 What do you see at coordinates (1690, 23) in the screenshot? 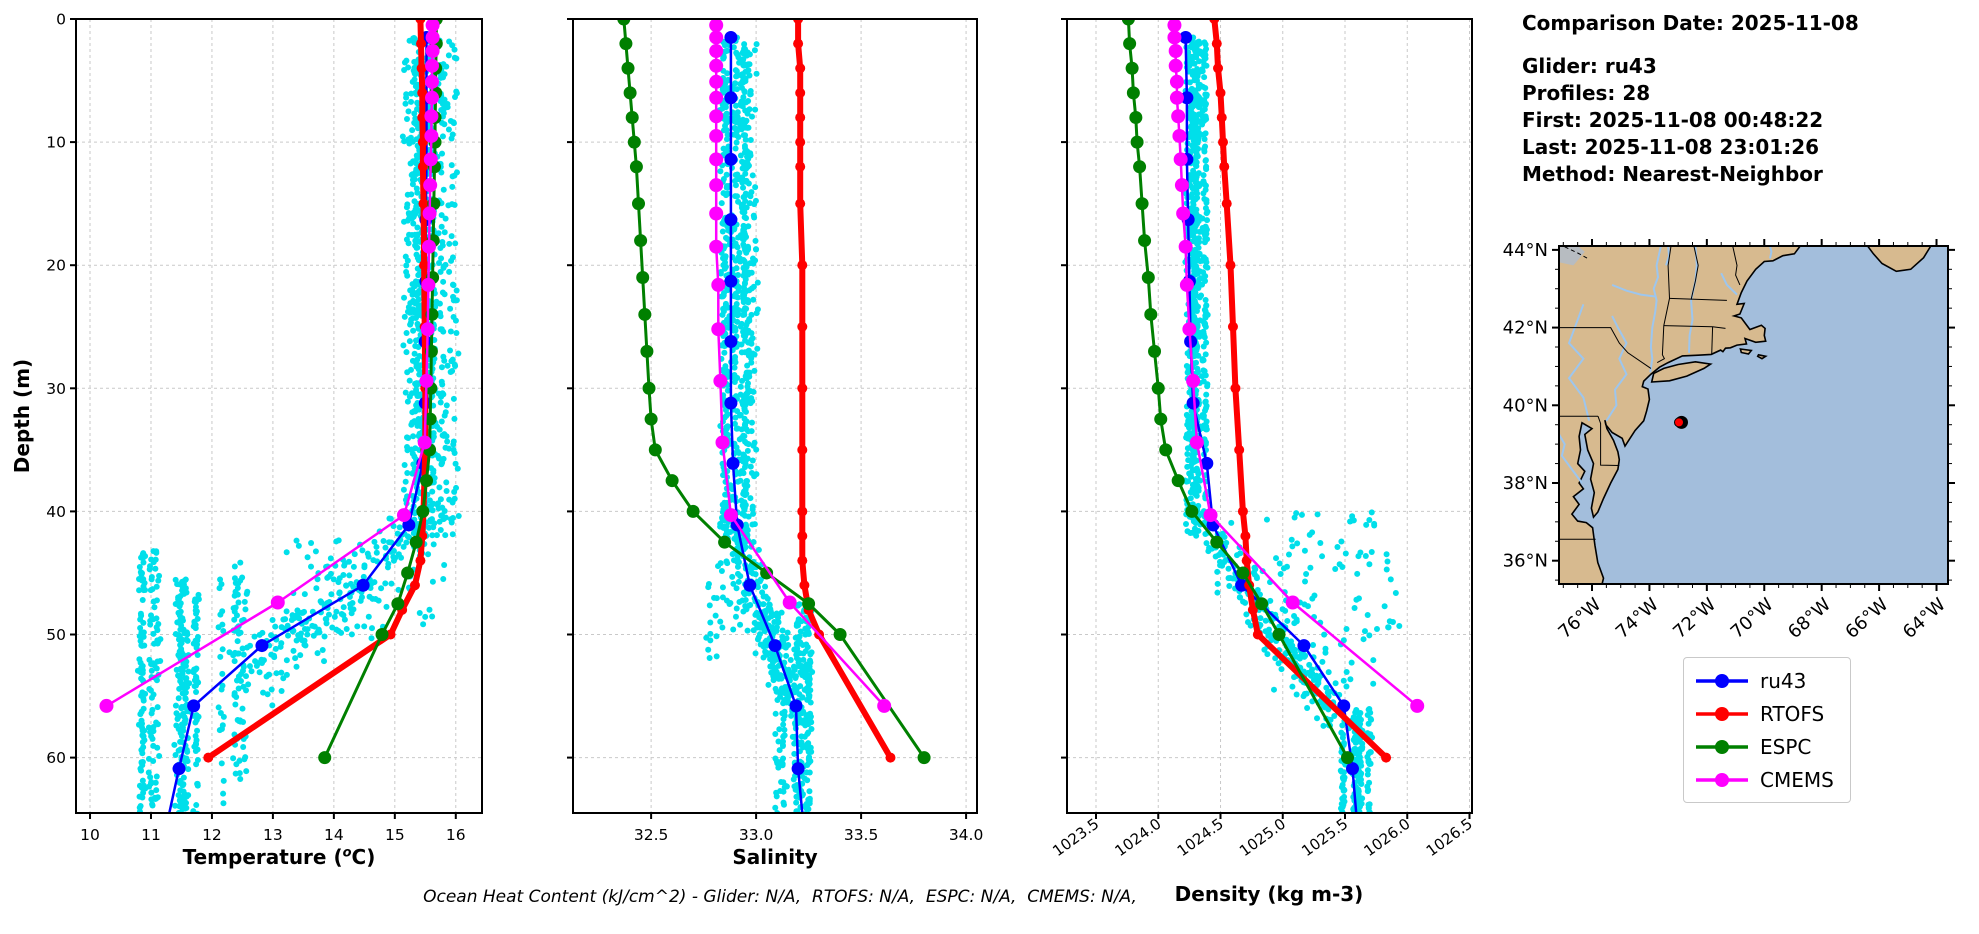
I see `info-line: Comparison Date: 2025-11-08` at bounding box center [1690, 23].